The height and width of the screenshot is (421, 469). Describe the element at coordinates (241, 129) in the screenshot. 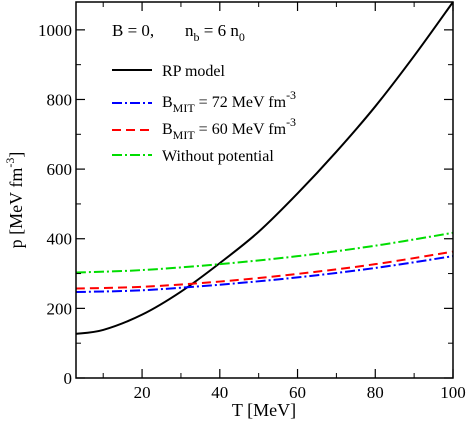

I see `legend-bmit60-rest: = 60 MeV fm` at that location.